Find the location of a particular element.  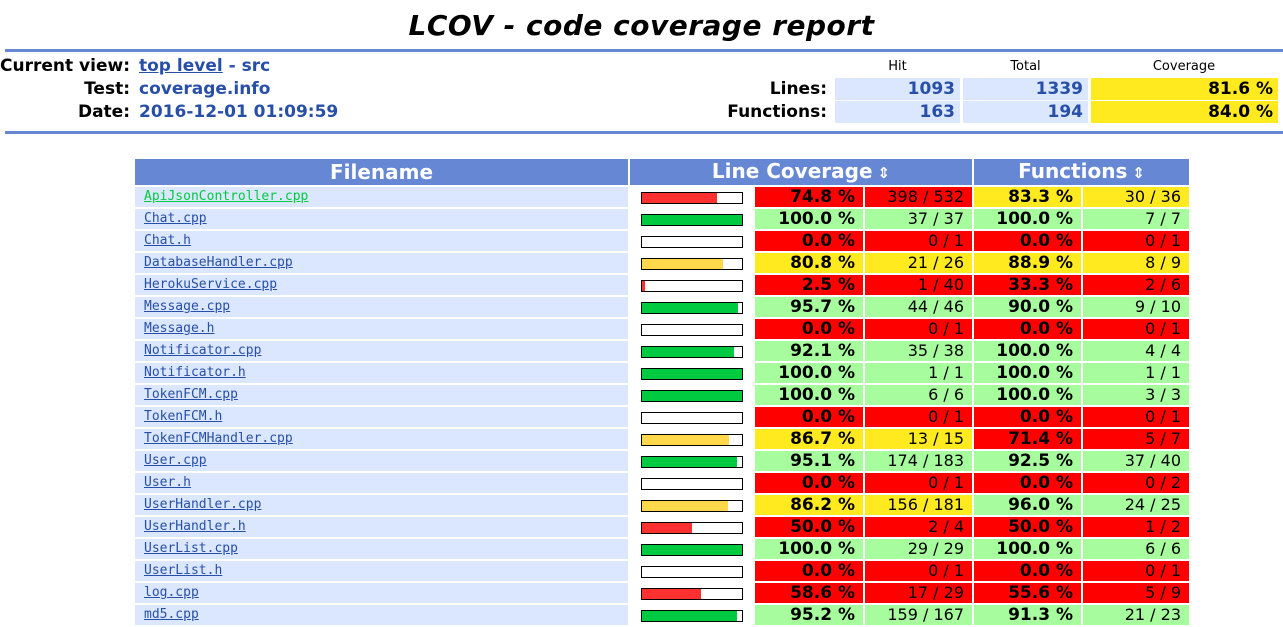

file-link: UserHandler.cpp is located at coordinates (203, 504).